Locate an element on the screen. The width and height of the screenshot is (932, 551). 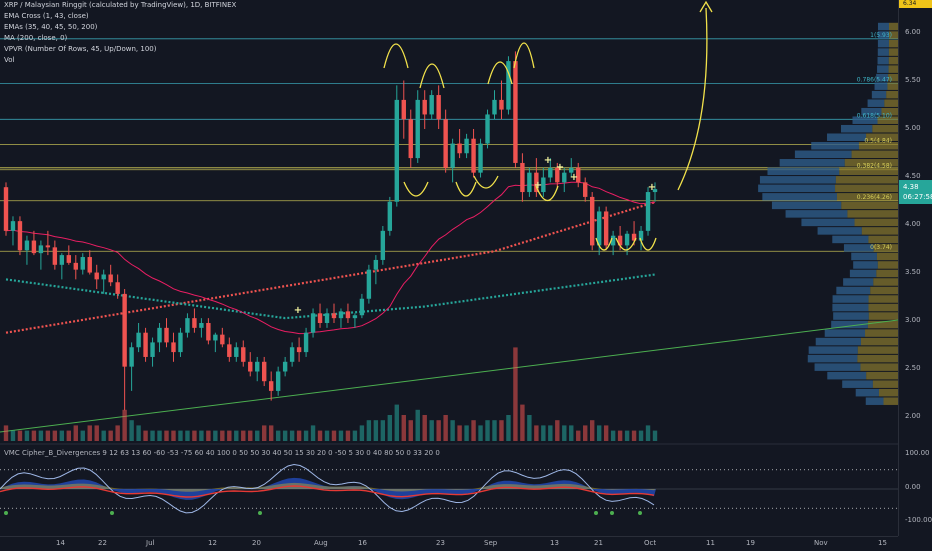
fib-level-label: 0.618(5.10) is located at coordinates (874, 115).